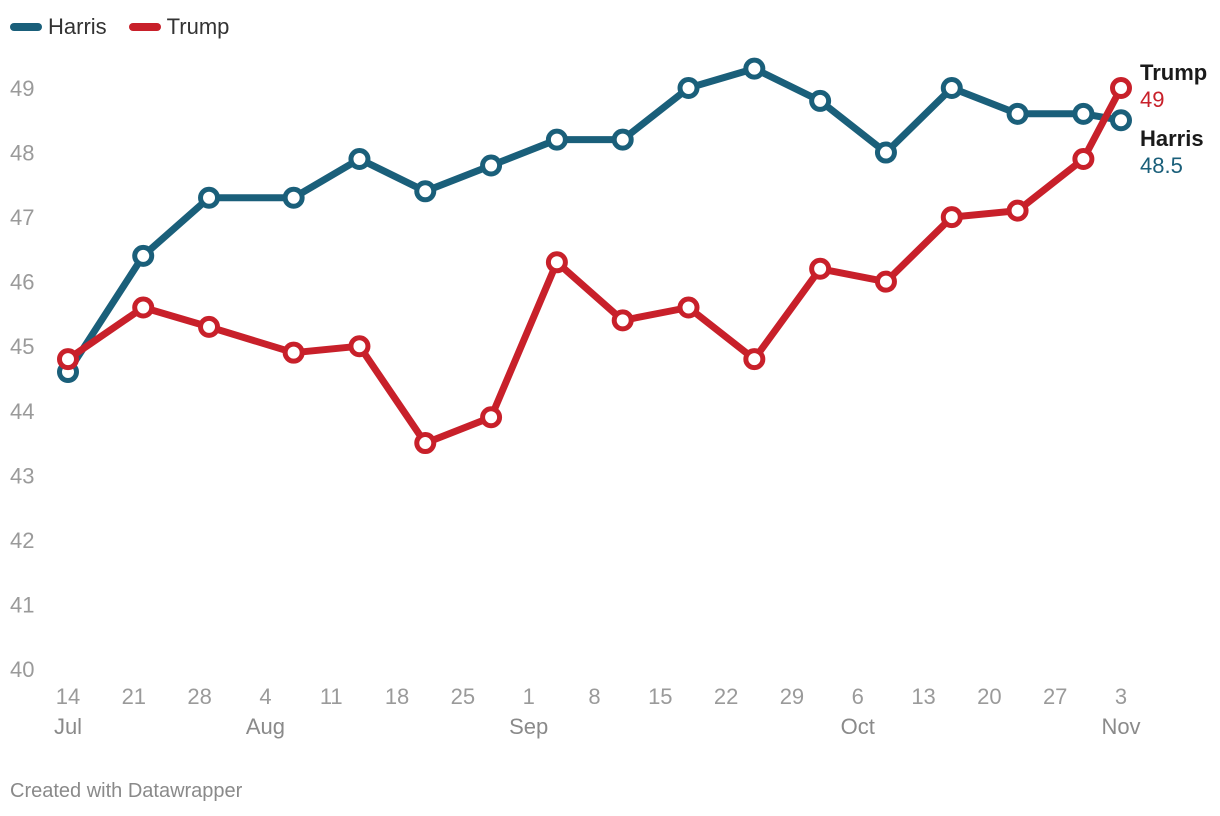  I want to click on y-tick-label: 47, so click(22, 217).